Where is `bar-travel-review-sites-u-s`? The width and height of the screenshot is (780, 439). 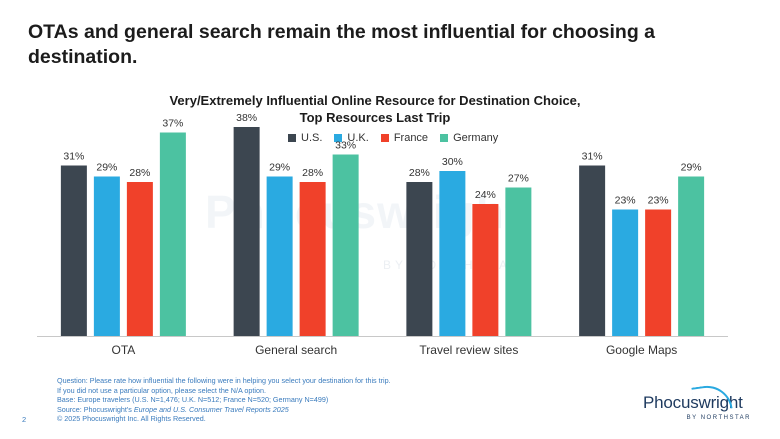
bar-travel-review-sites-u-s is located at coordinates (419, 259).